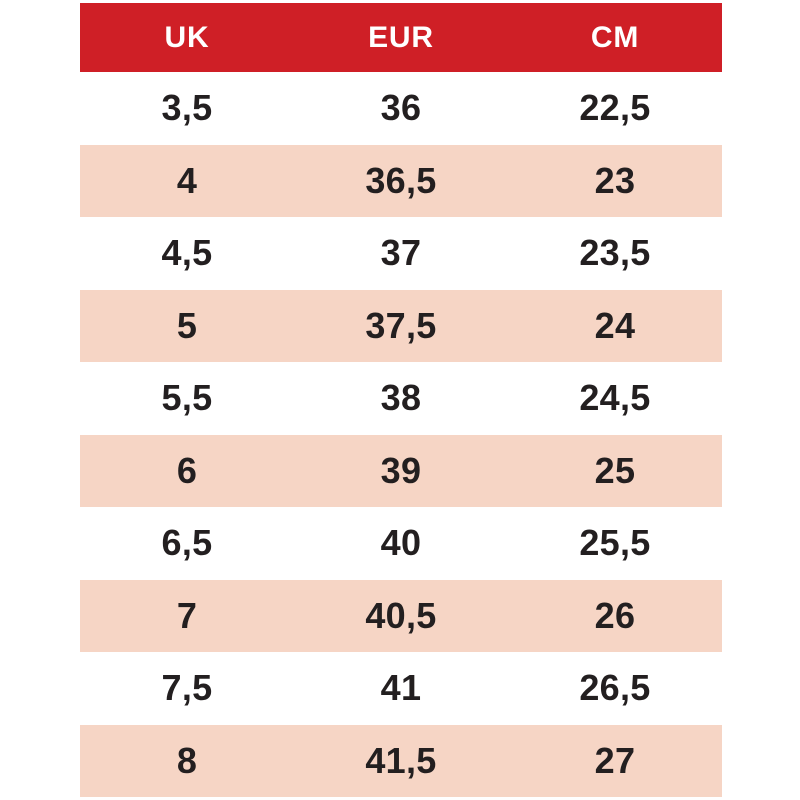  I want to click on cm-size-value: 22,5, so click(615, 108).